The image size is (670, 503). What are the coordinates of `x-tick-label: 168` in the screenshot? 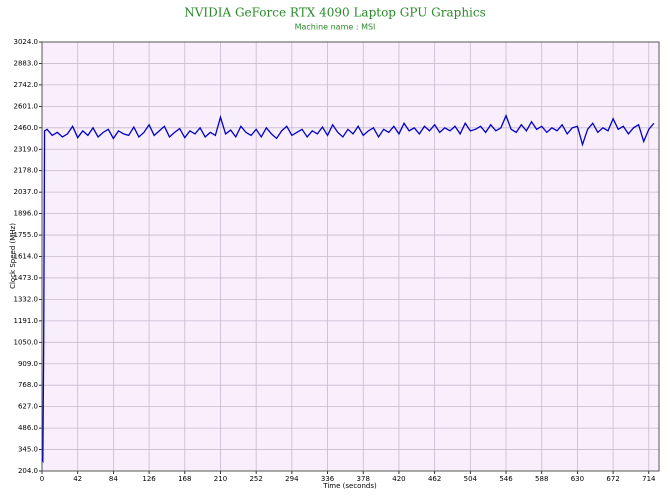 It's located at (184, 479).